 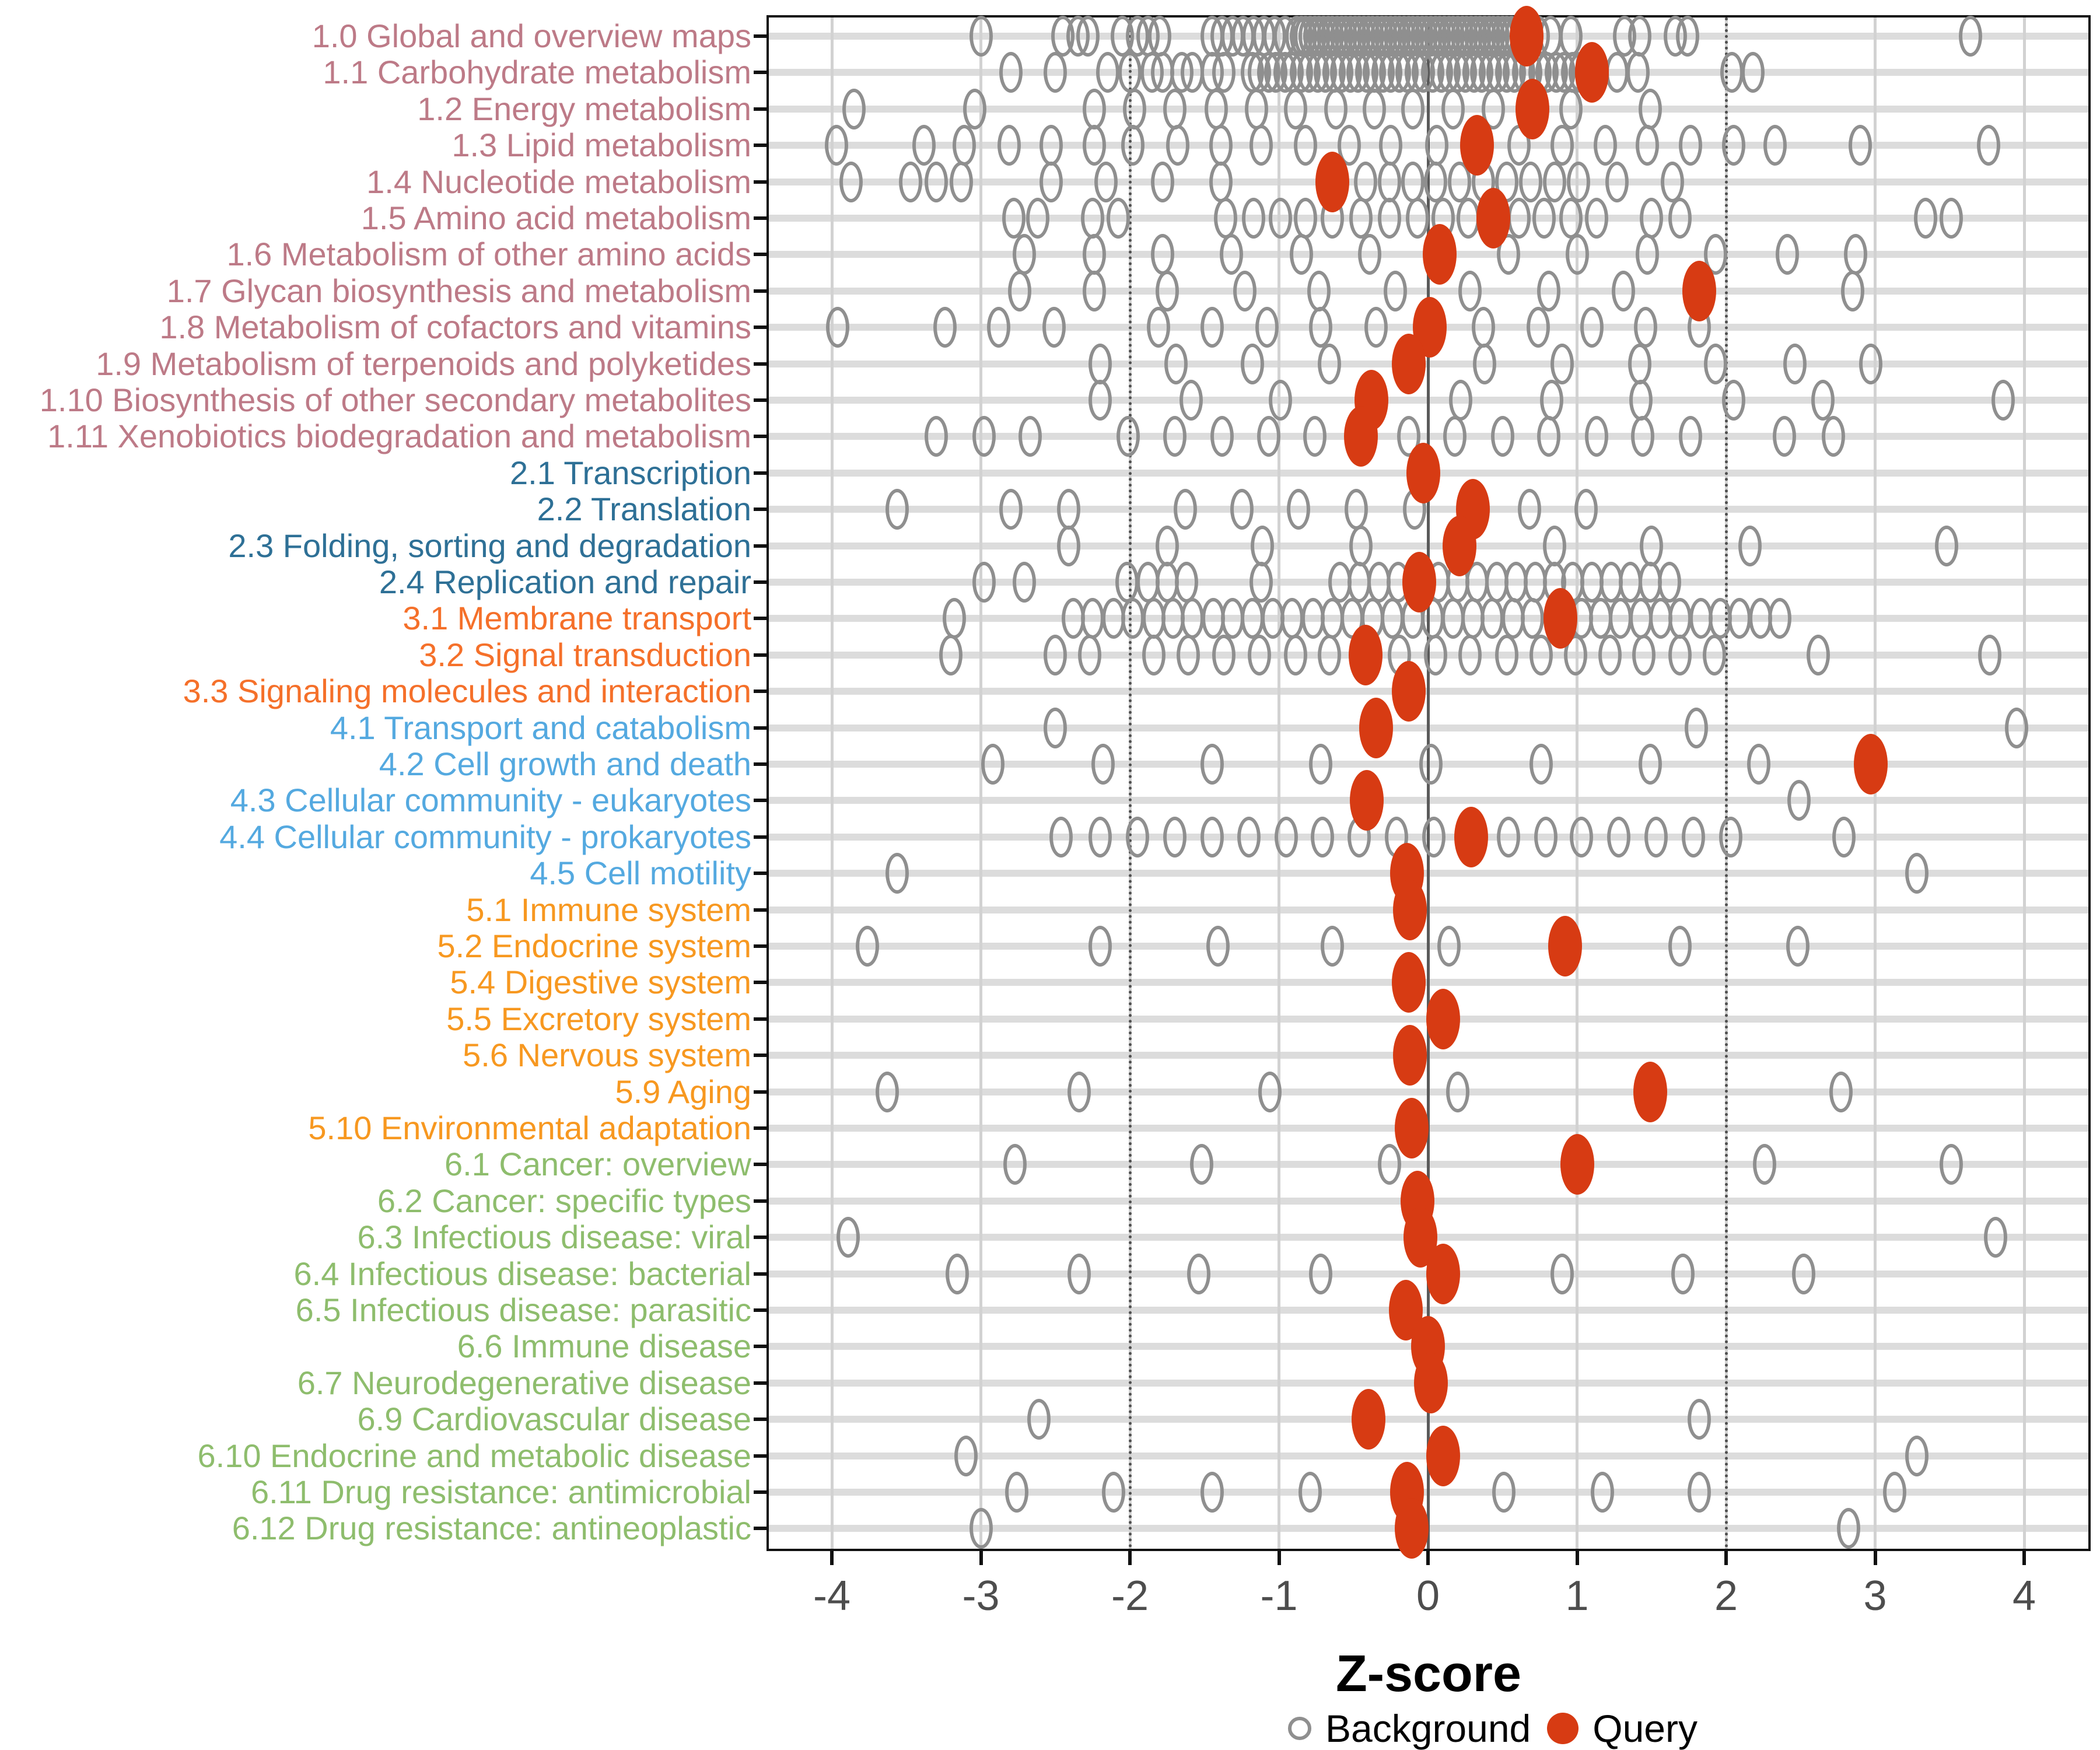 I want to click on x-axis-title: Z-score, so click(x=1428, y=1673).